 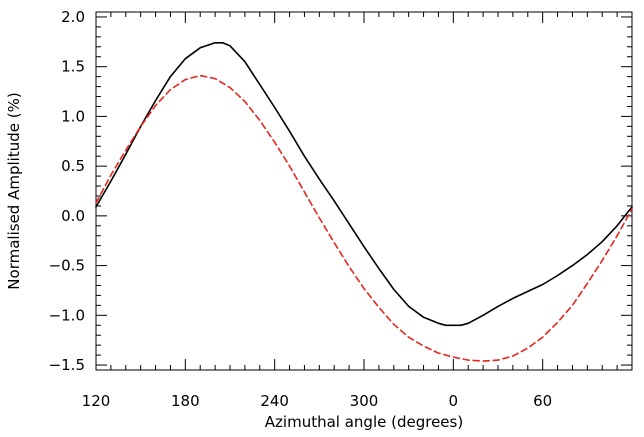 I want to click on x-tick-label: 240, so click(x=274, y=401).